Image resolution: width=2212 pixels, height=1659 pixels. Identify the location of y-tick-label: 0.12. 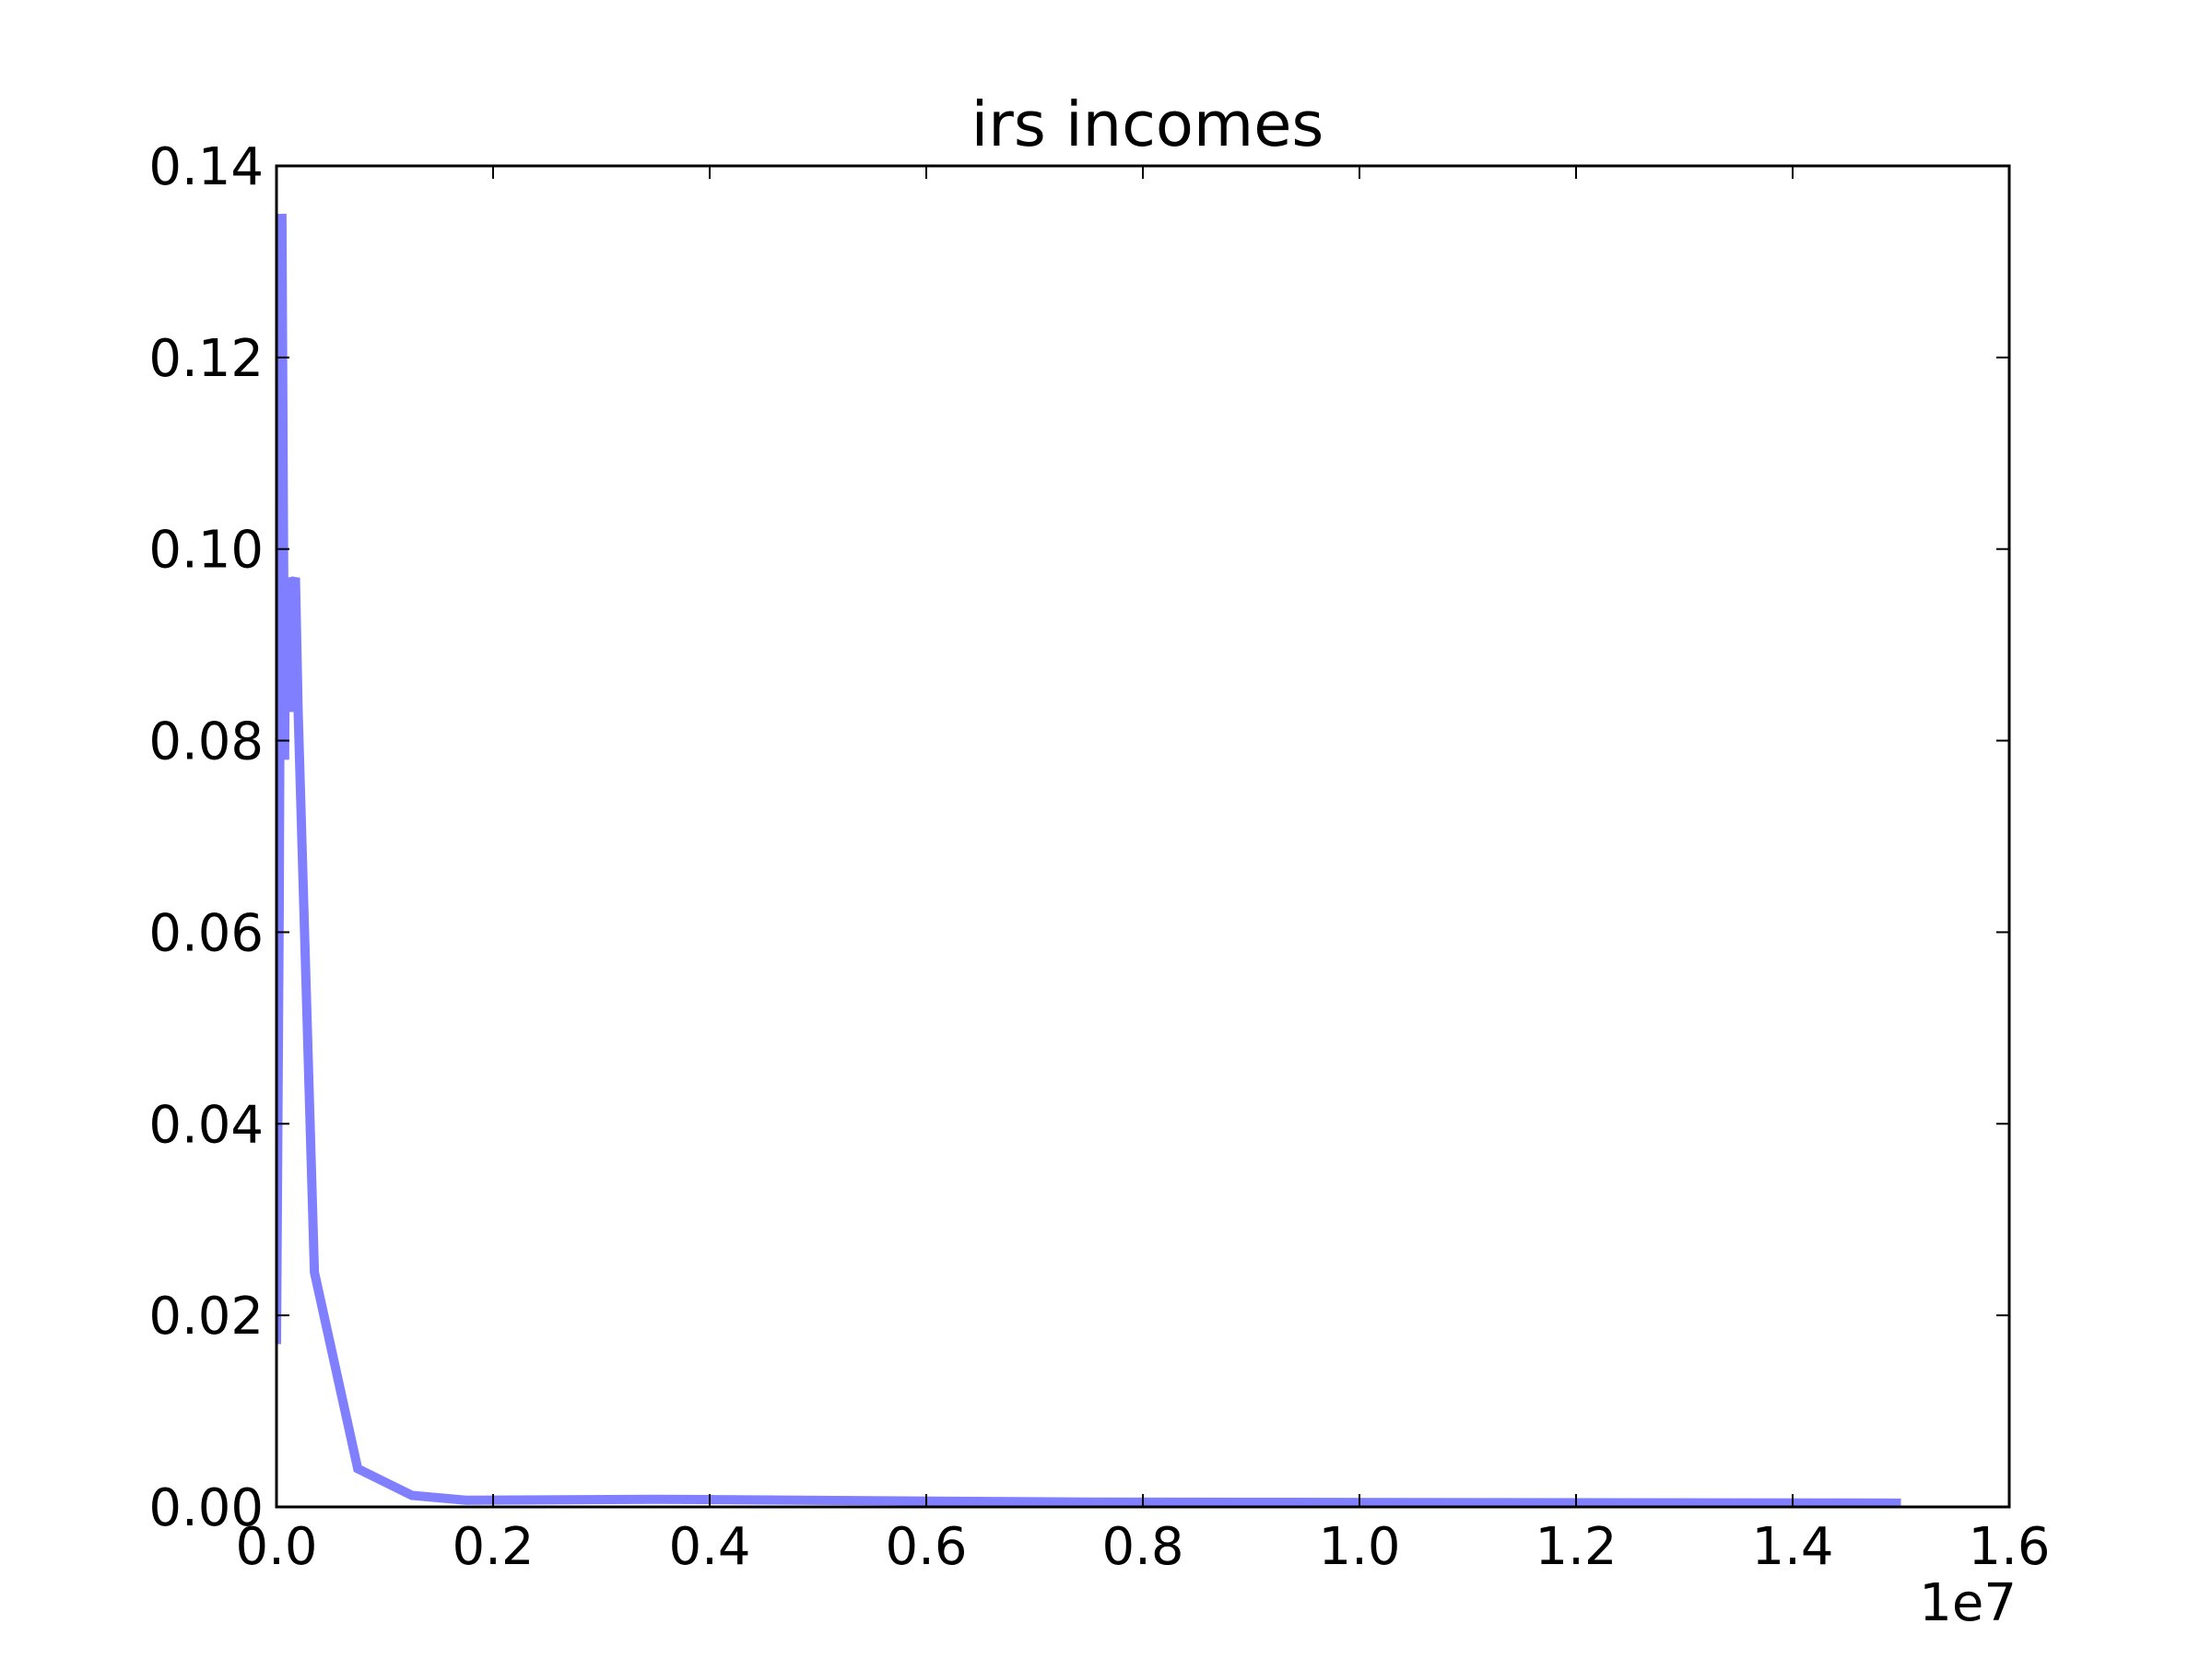
(206, 359).